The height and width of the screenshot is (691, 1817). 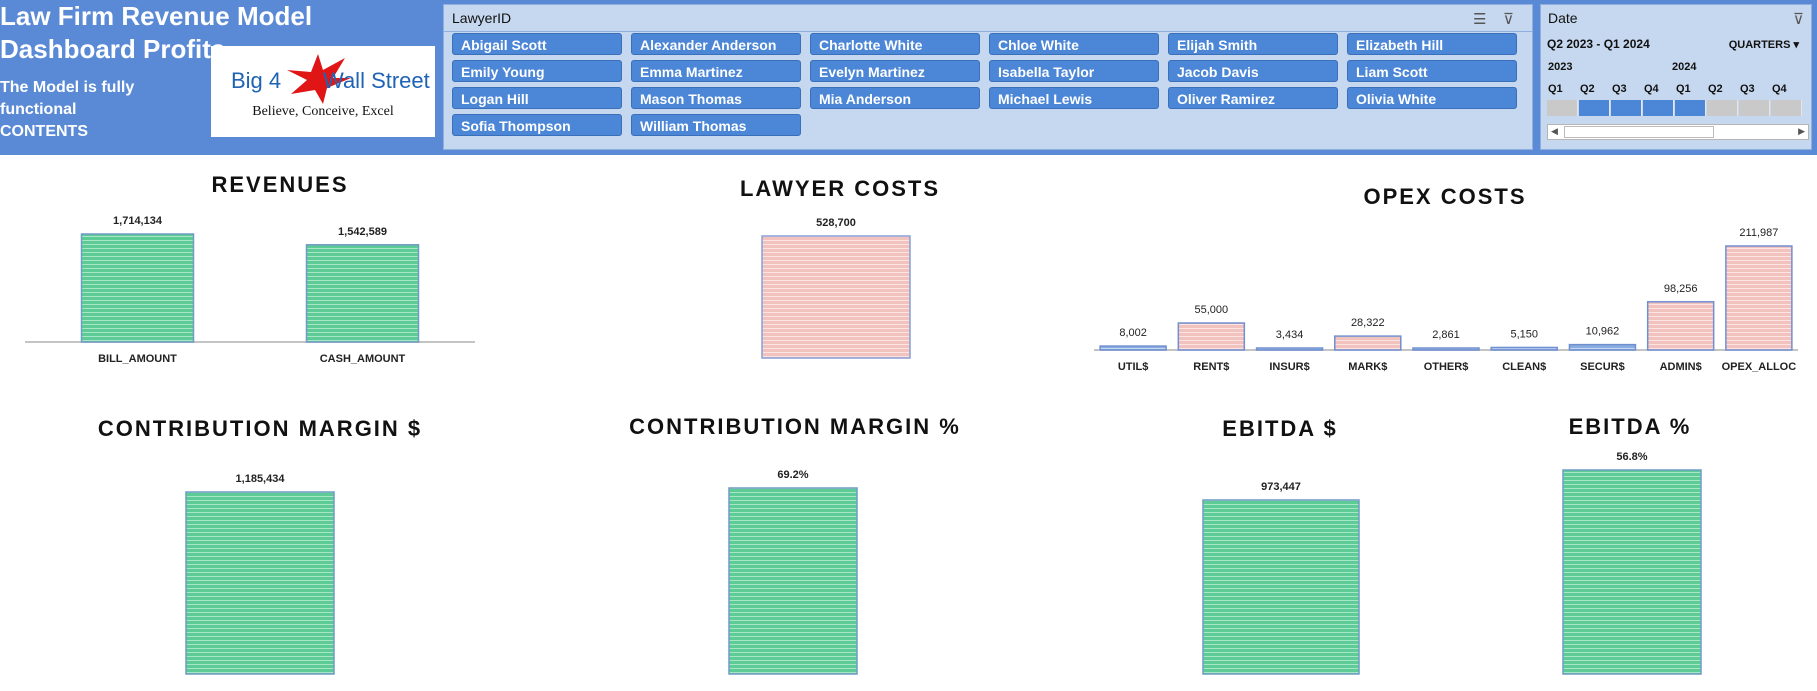 I want to click on slicer-item: Mia Anderson, so click(x=895, y=98).